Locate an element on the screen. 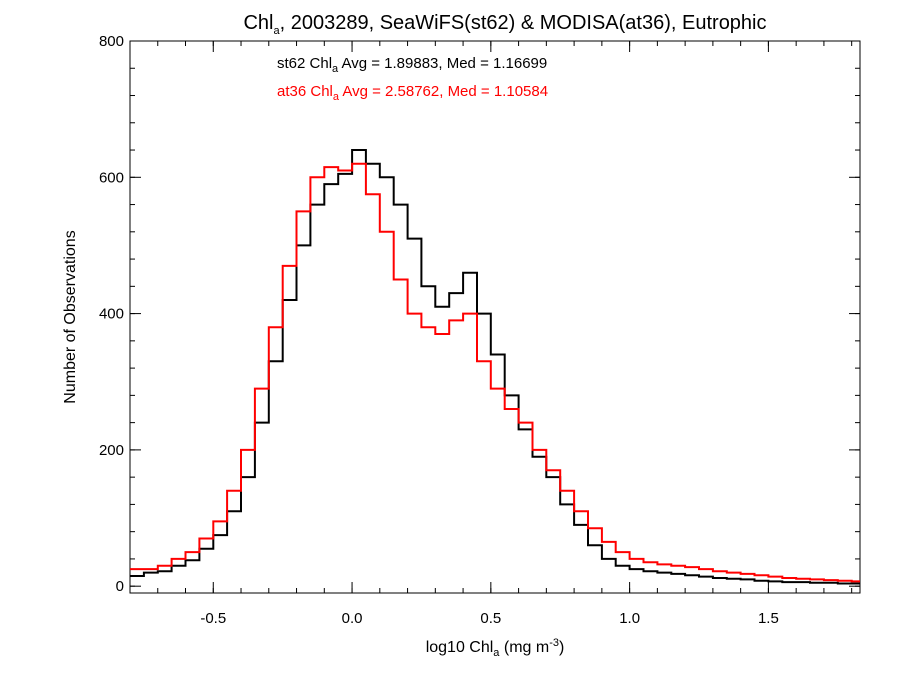  y-tick-label: 400 is located at coordinates (111, 314).